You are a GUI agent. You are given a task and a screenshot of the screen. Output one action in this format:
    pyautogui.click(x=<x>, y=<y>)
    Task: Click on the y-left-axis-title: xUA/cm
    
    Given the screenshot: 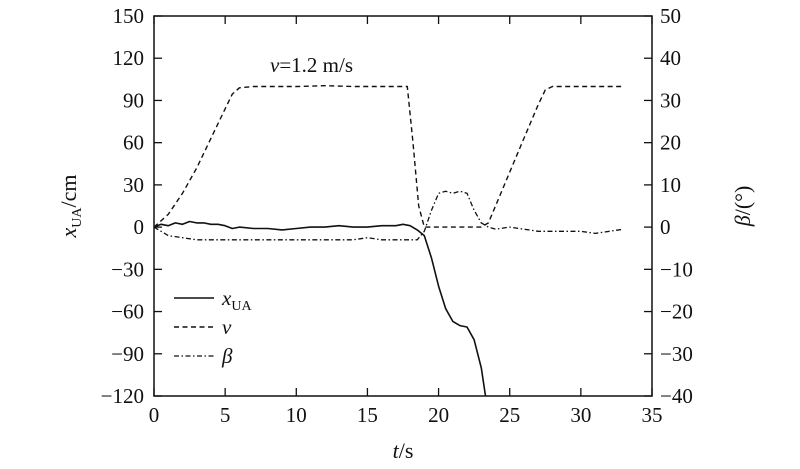 What is the action you would take?
    pyautogui.click(x=70, y=207)
    